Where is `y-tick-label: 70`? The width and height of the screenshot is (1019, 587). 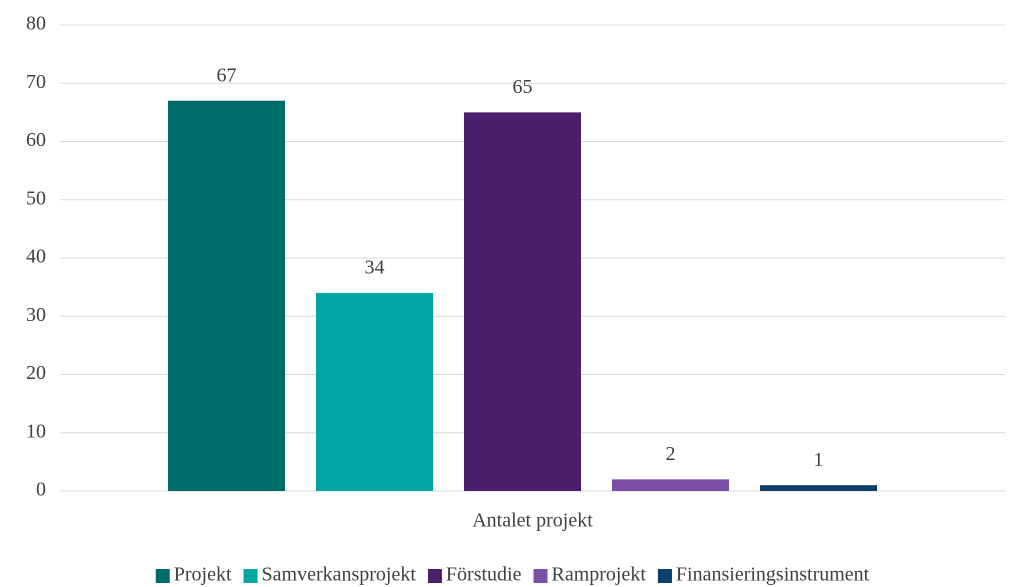
y-tick-label: 70 is located at coordinates (36, 82).